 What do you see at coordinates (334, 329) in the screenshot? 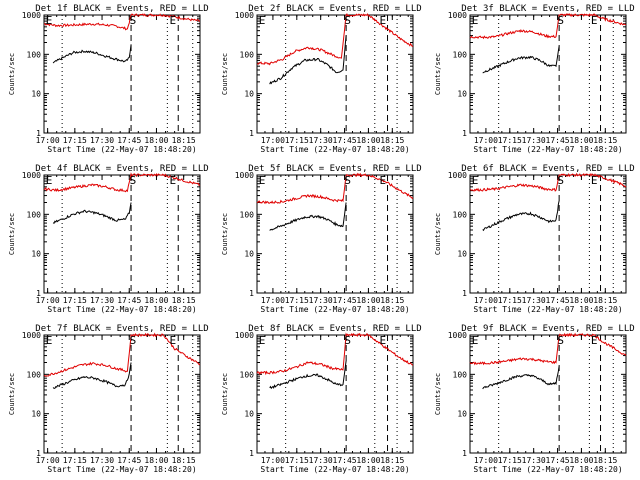
I see `panel-title: Det 8f BLACK = Events, RED = LLD` at bounding box center [334, 329].